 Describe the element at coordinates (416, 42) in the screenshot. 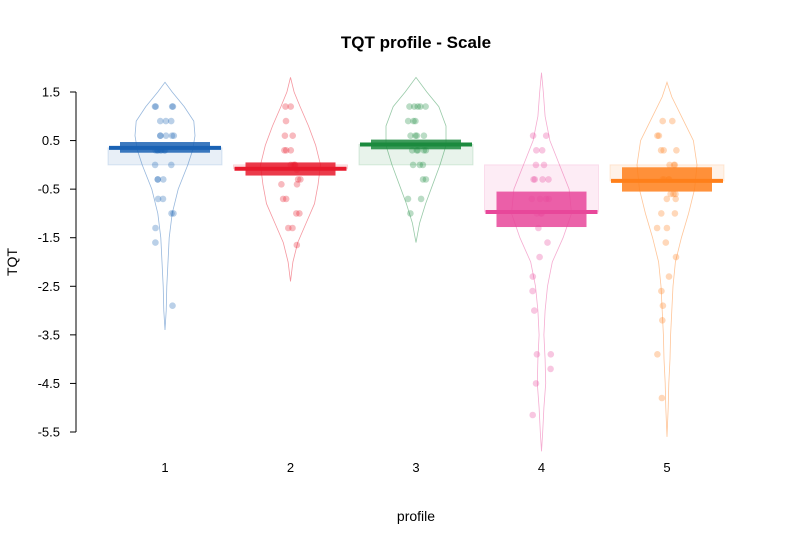

I see `chart-title: TQT profile - Scale` at that location.